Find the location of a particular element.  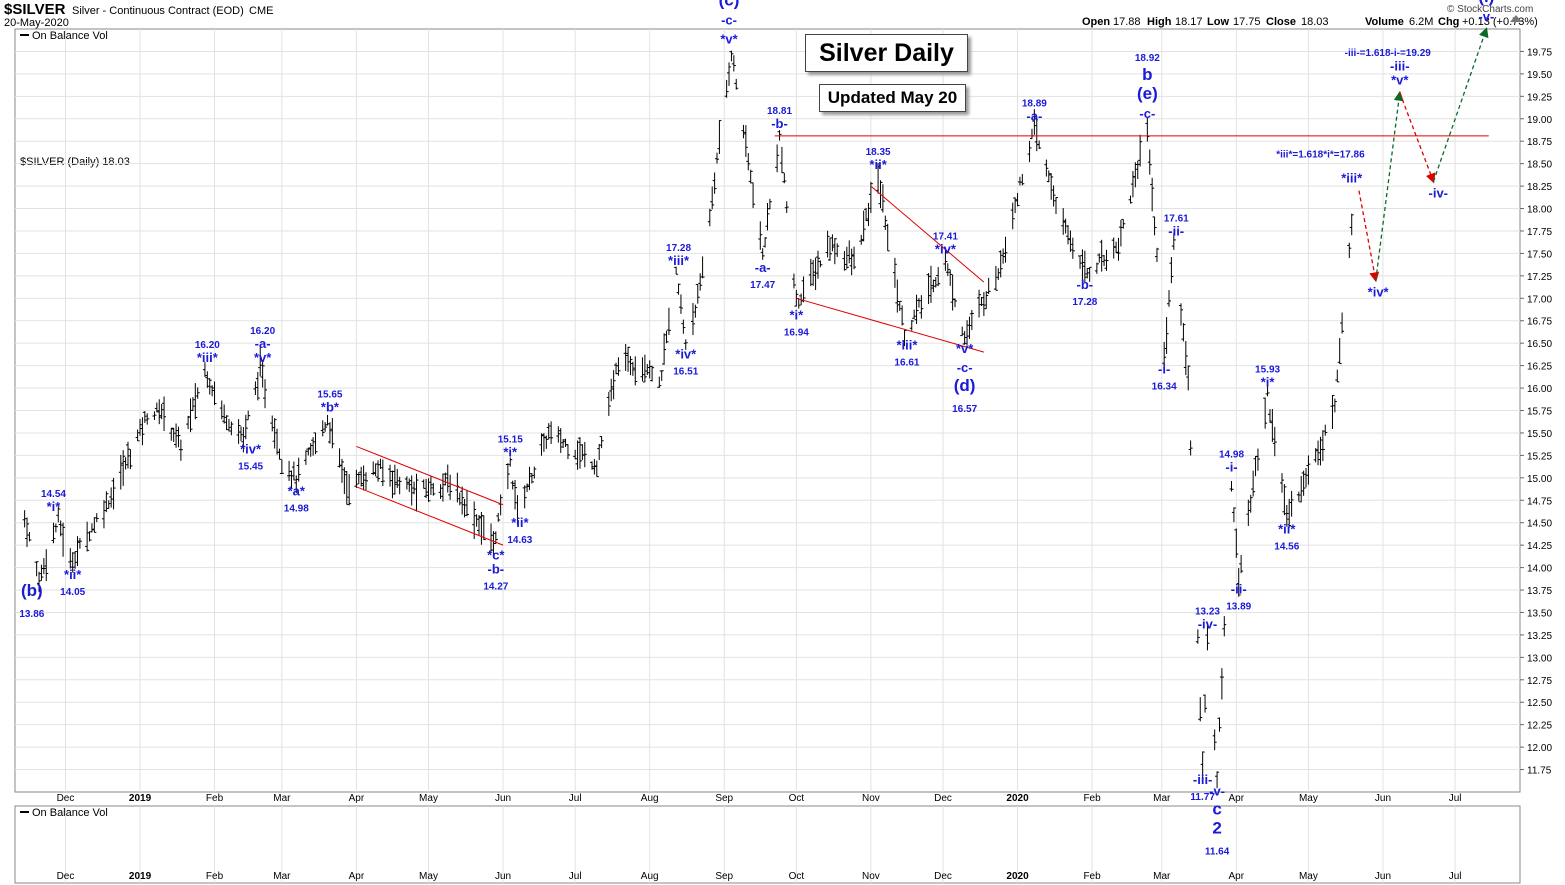

x-tick-label: Apr is located at coordinates (1237, 798).